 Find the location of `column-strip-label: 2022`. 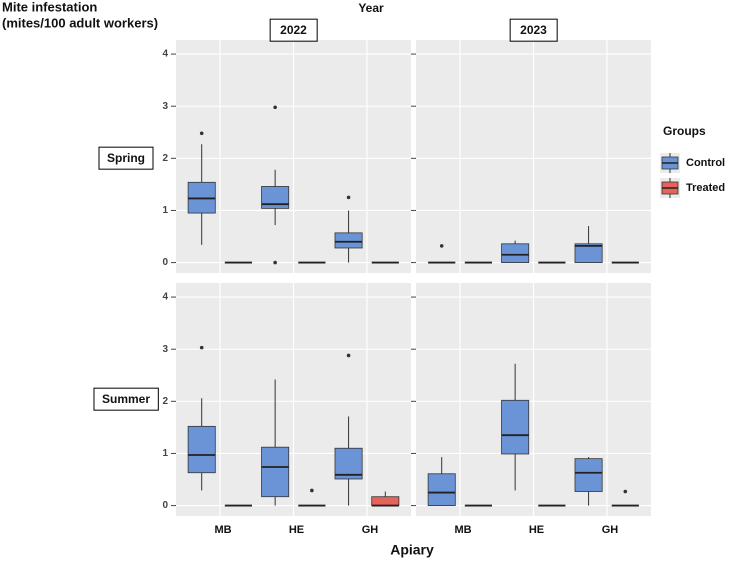

column-strip-label: 2022 is located at coordinates (293, 30).